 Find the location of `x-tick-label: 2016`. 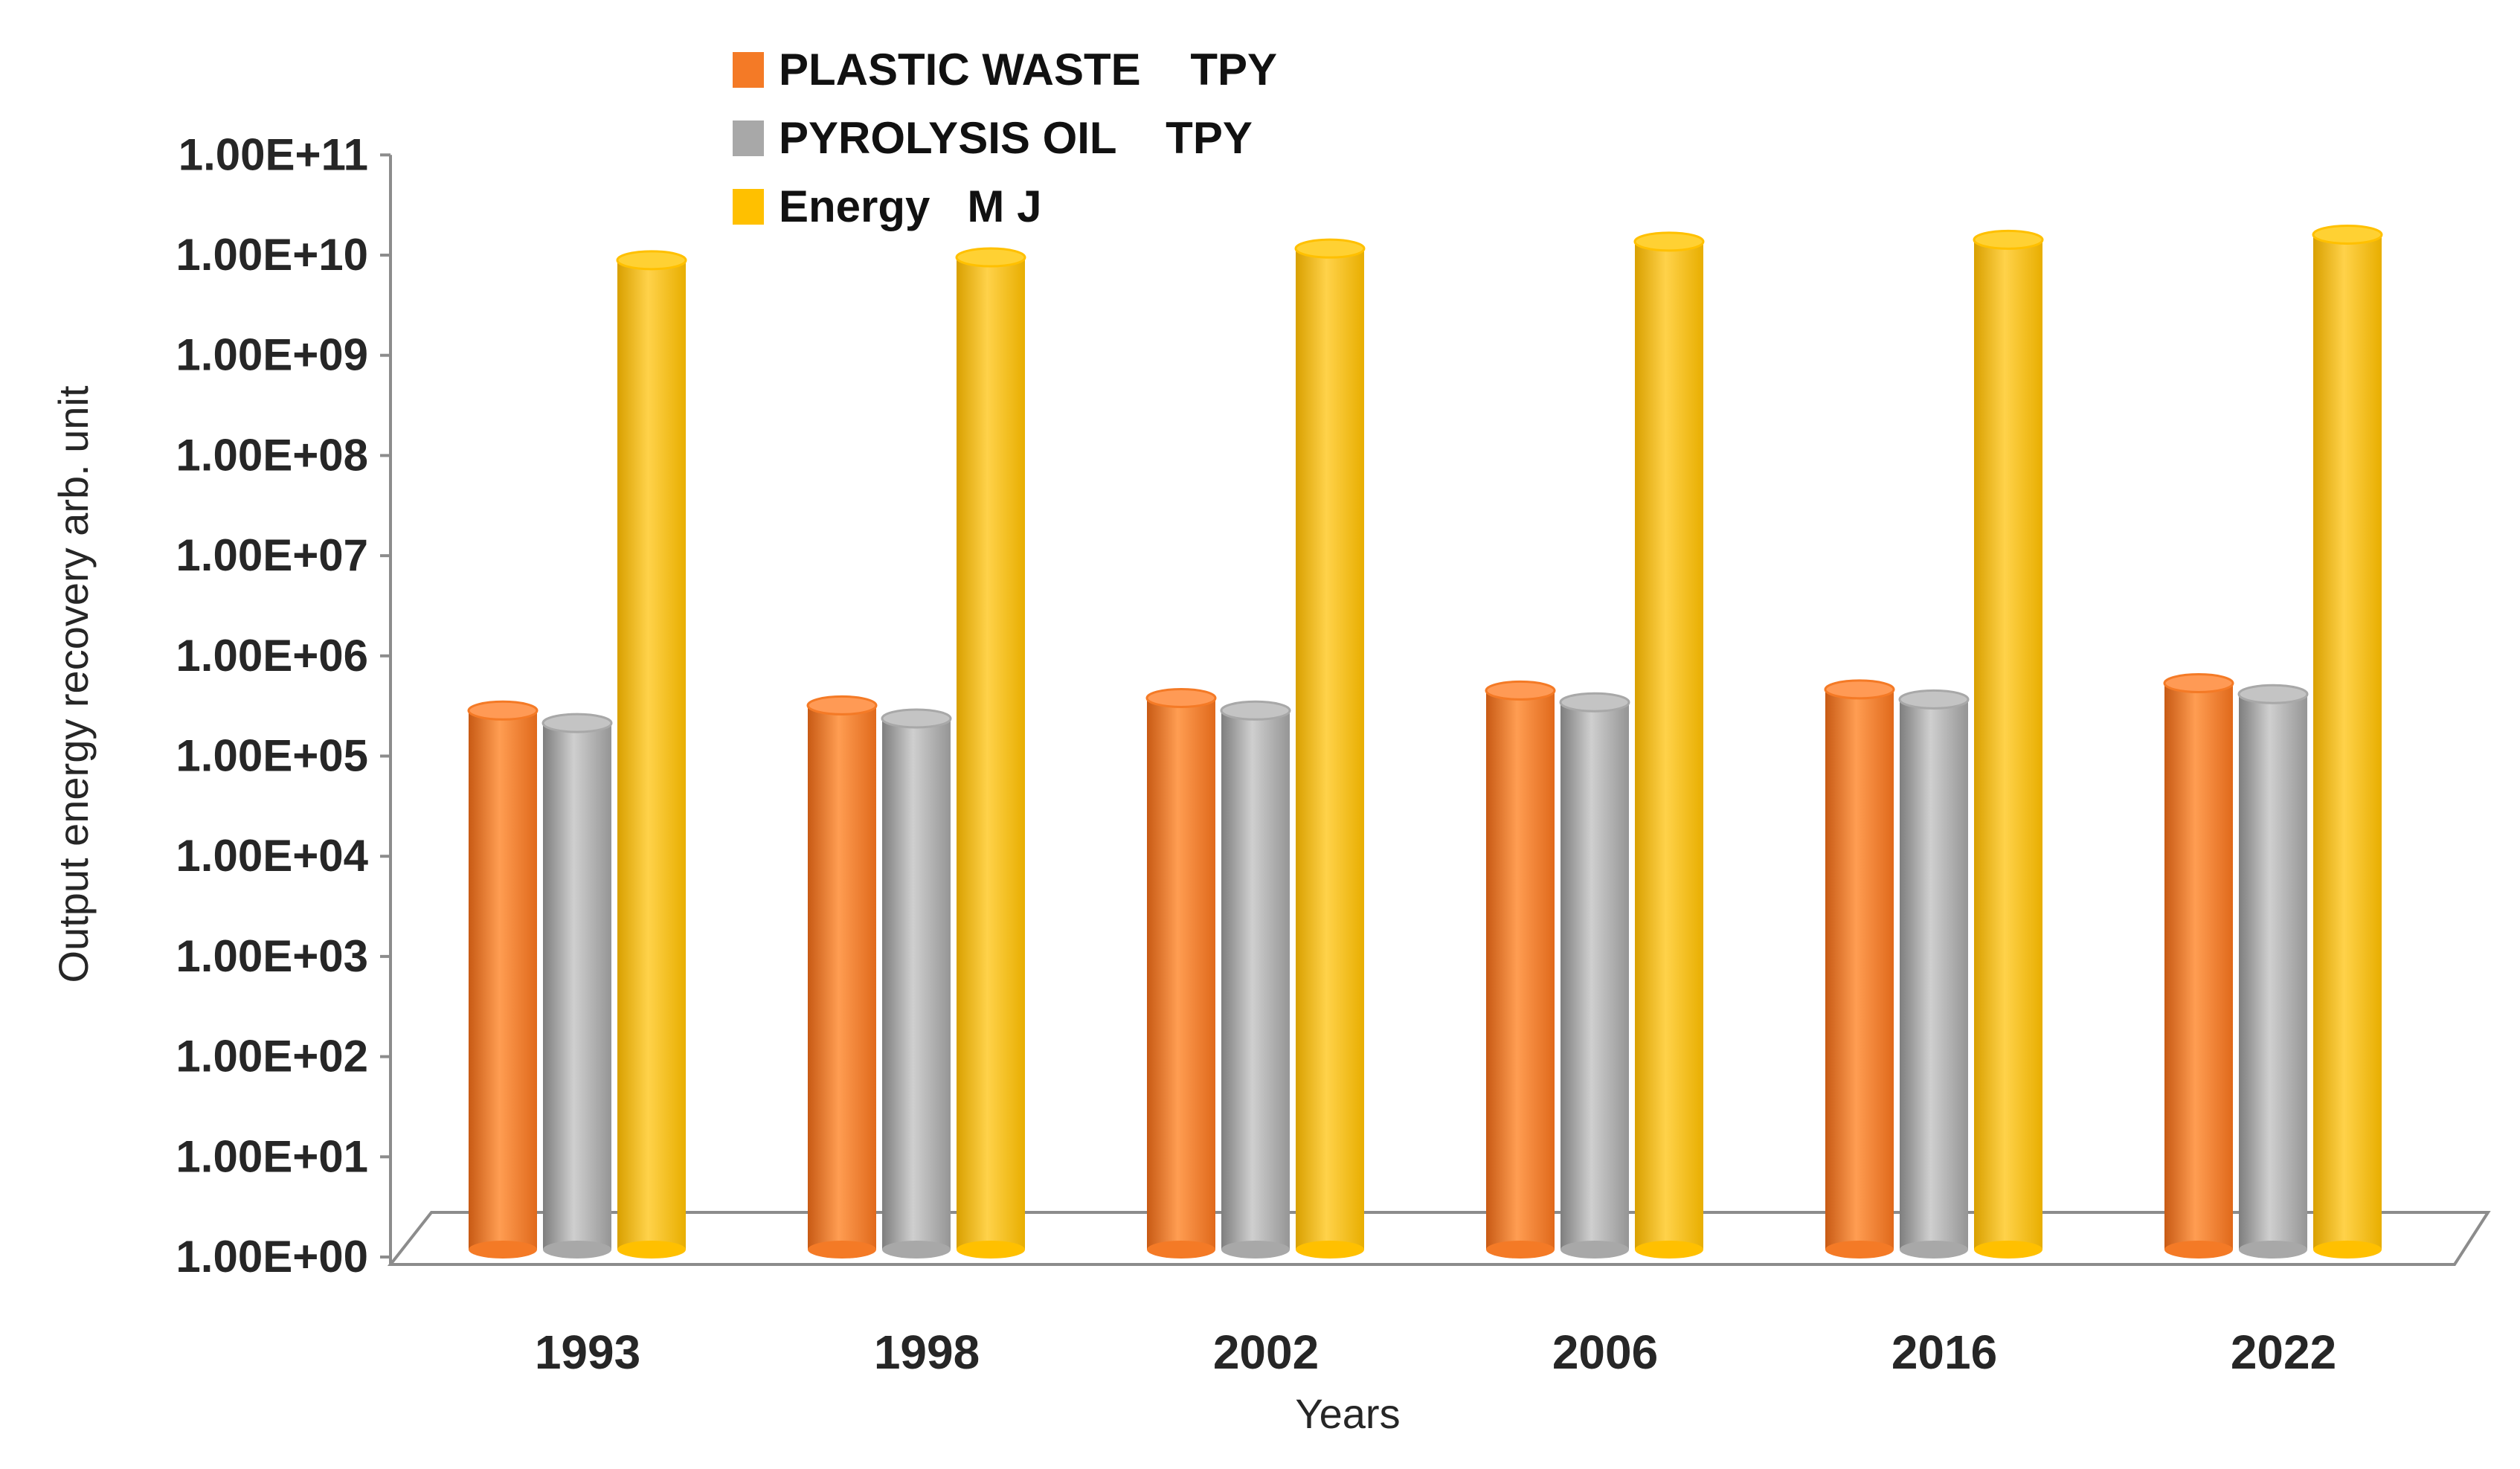

x-tick-label: 2016 is located at coordinates (1944, 1352).